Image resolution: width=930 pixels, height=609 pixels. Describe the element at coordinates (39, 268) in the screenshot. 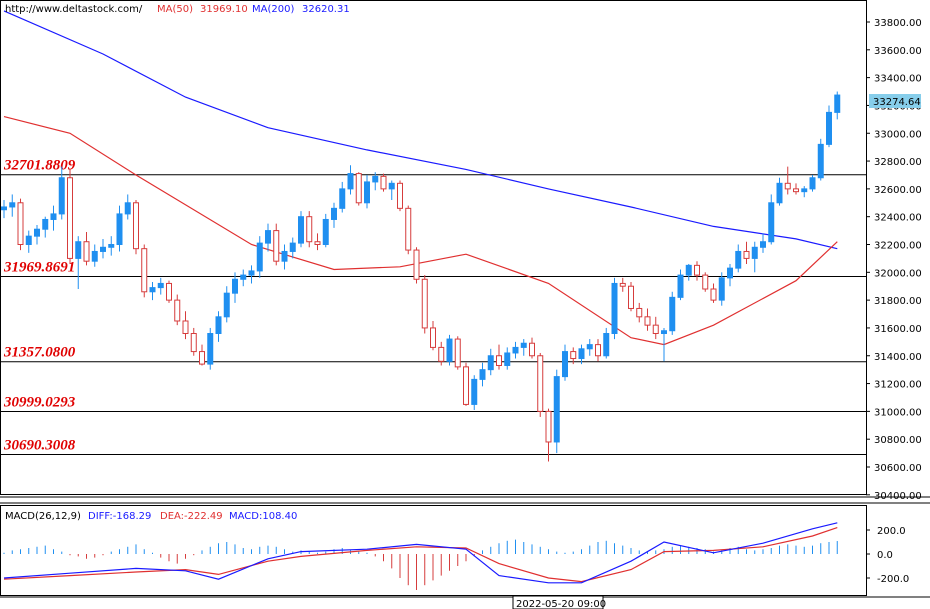

I see `level-label: 31969.8691` at that location.